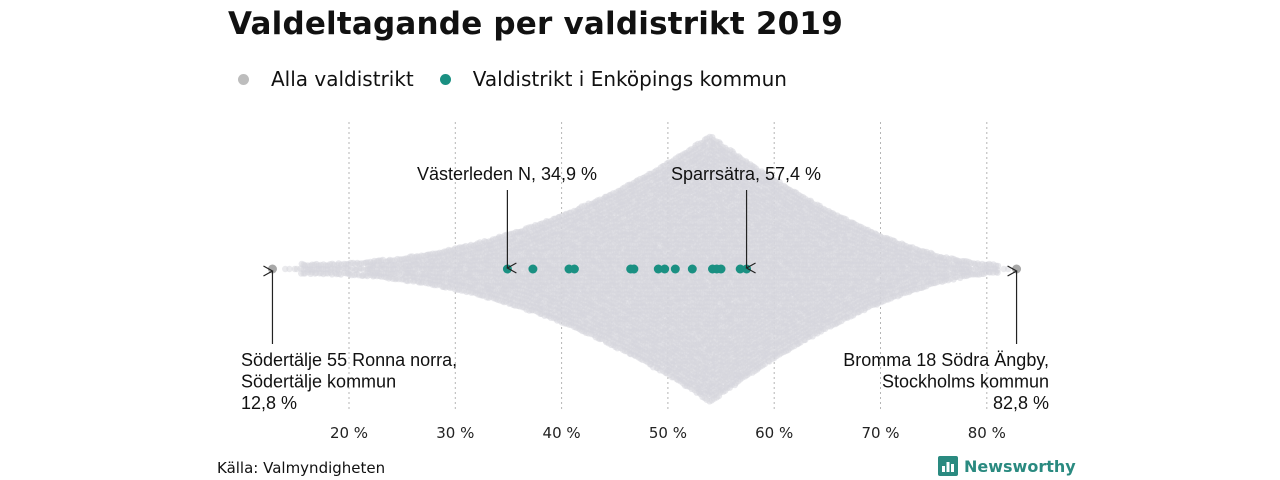 The height and width of the screenshot is (480, 1280). What do you see at coordinates (445, 79) in the screenshot?
I see `legend-dot-enkoping` at bounding box center [445, 79].